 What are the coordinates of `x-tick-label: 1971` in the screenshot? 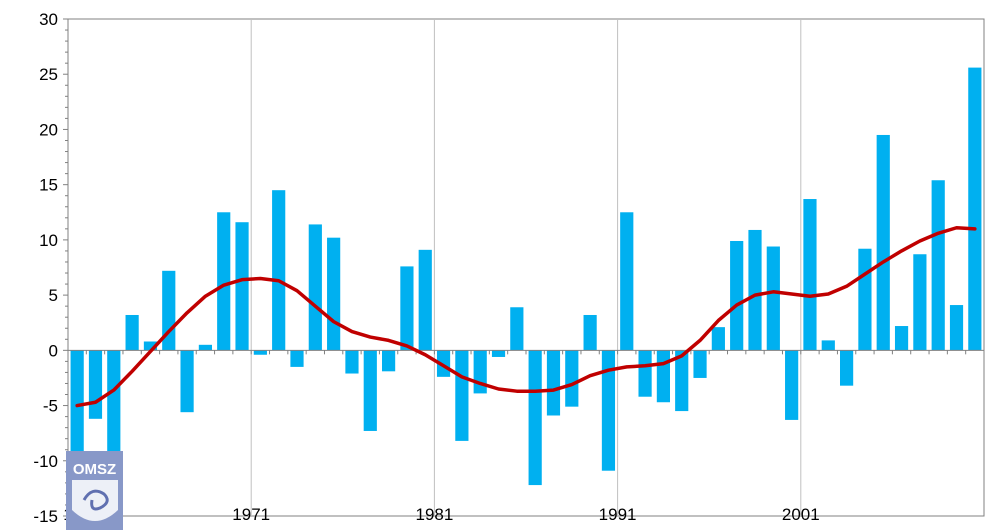 It's located at (251, 514).